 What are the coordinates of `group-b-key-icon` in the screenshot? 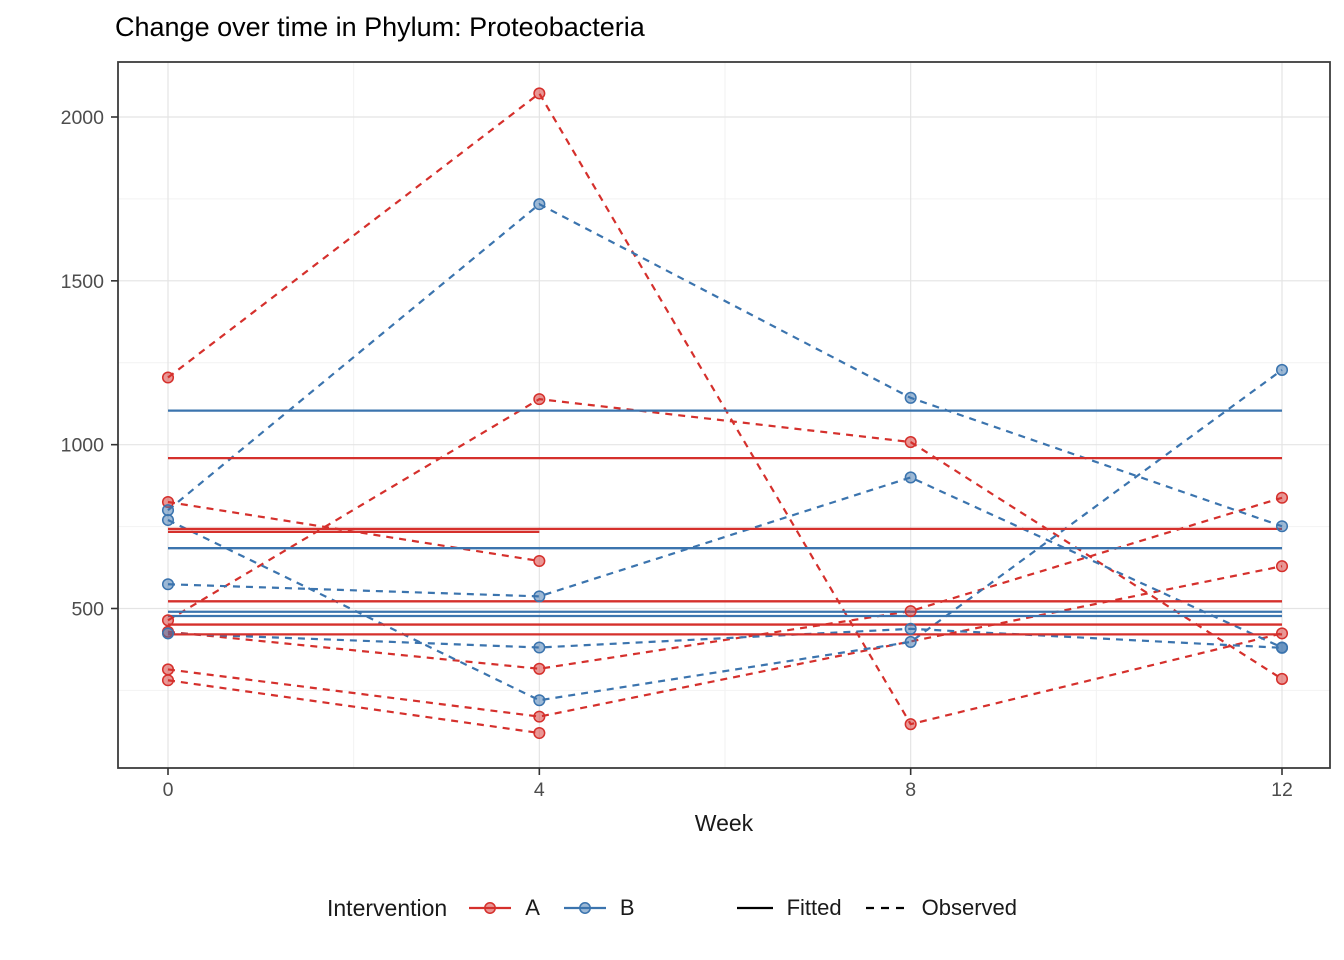 It's located at (584, 908).